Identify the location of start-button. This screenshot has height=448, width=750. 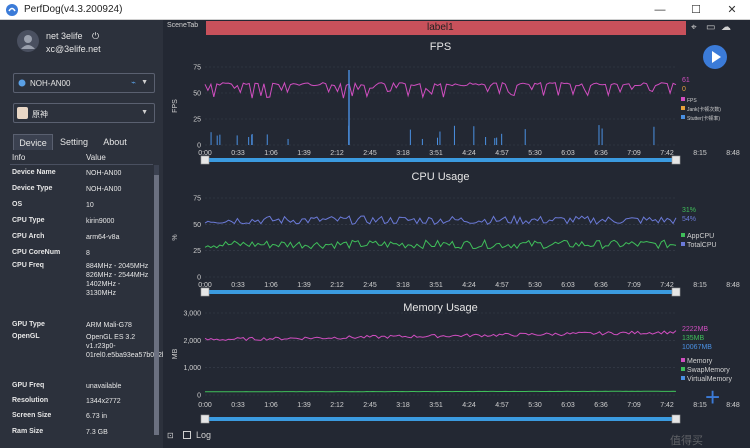
(715, 57).